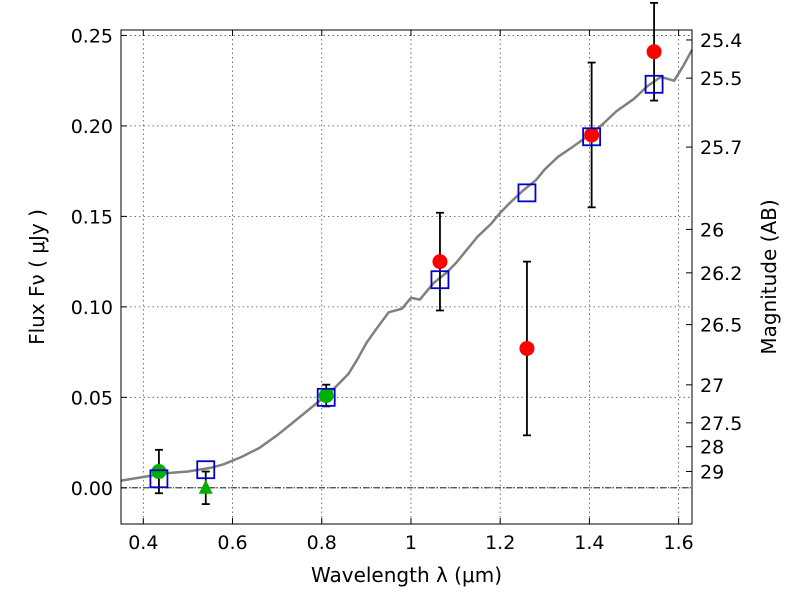 This screenshot has height=600, width=800. I want to click on right-tick-label: 25.5, so click(721, 79).